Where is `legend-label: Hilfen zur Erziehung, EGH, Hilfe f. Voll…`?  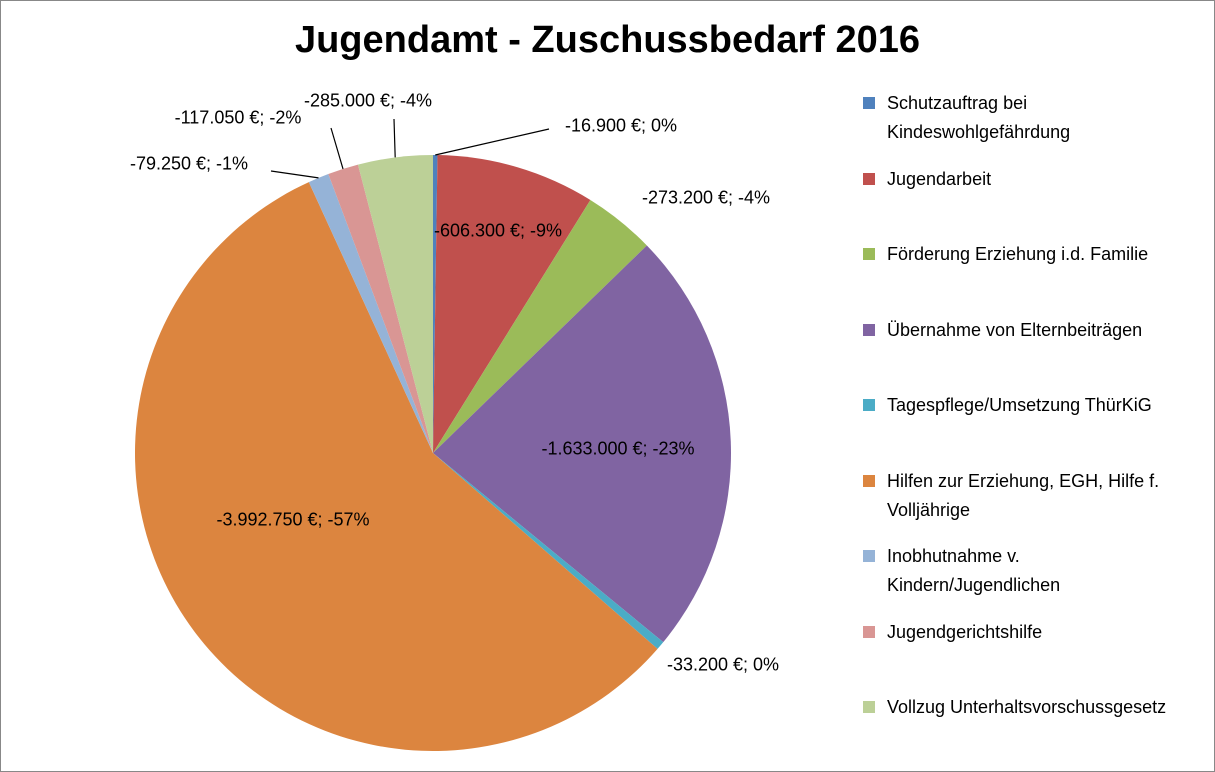 legend-label: Hilfen zur Erziehung, EGH, Hilfe f. Voll… is located at coordinates (1023, 495).